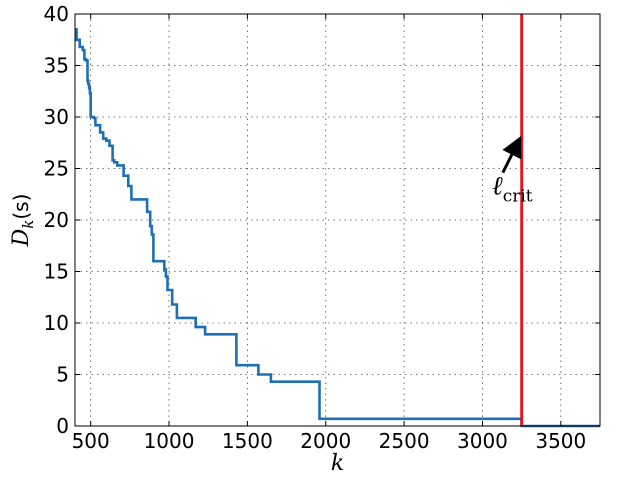 The width and height of the screenshot is (626, 481). Describe the element at coordinates (28, 224) in the screenshot. I see `y-axis-title-subscript: k` at that location.